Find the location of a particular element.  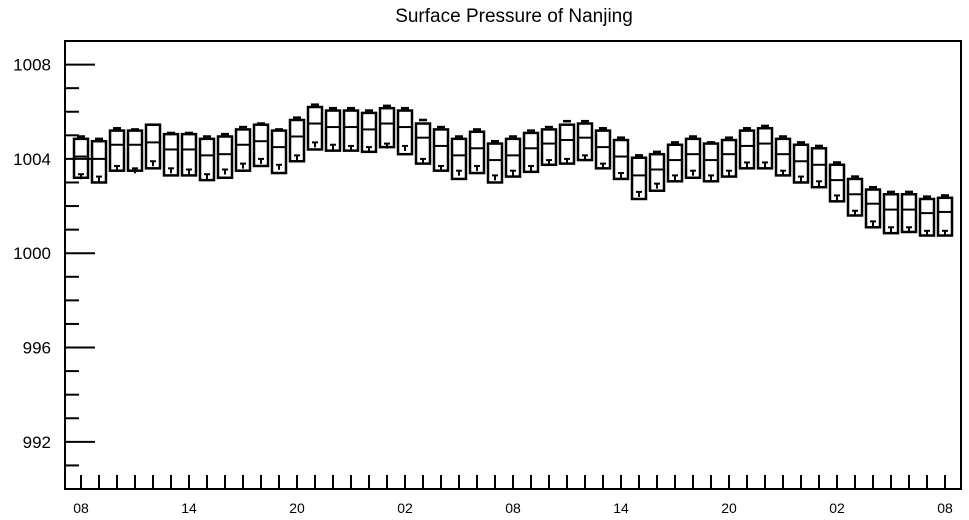

y-tick-label: 1004 is located at coordinates (32, 159).